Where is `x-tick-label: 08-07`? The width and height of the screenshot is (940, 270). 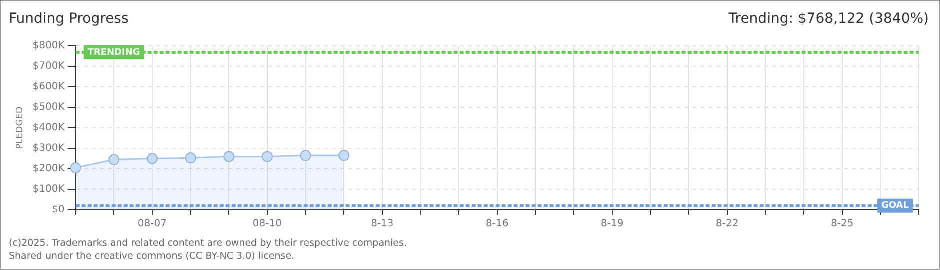
x-tick-label: 08-07 is located at coordinates (152, 224).